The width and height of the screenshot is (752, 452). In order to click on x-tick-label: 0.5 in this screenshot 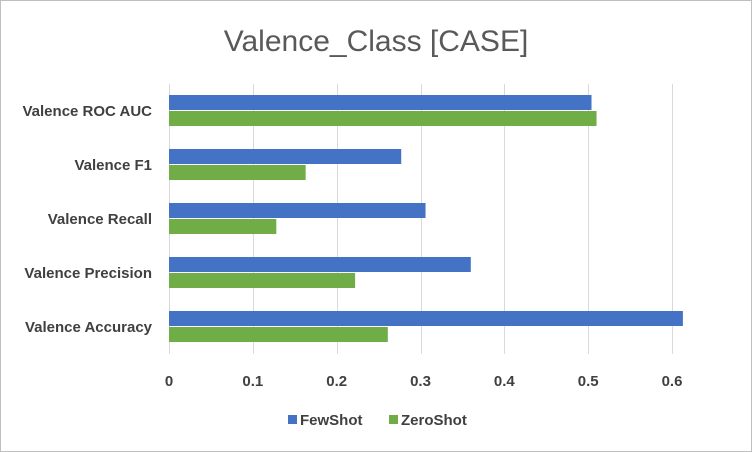, I will do `click(588, 381)`.